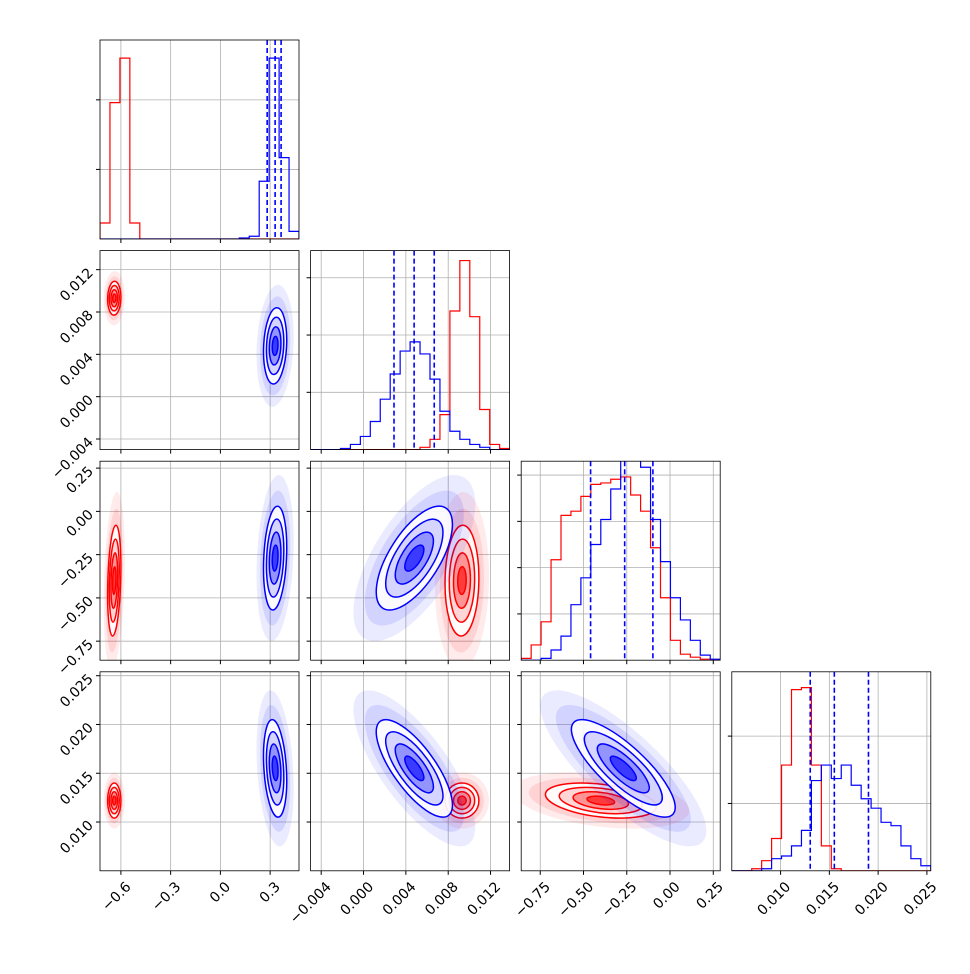  What do you see at coordinates (710, 895) in the screenshot?
I see `x-tick-label: 0.25` at bounding box center [710, 895].